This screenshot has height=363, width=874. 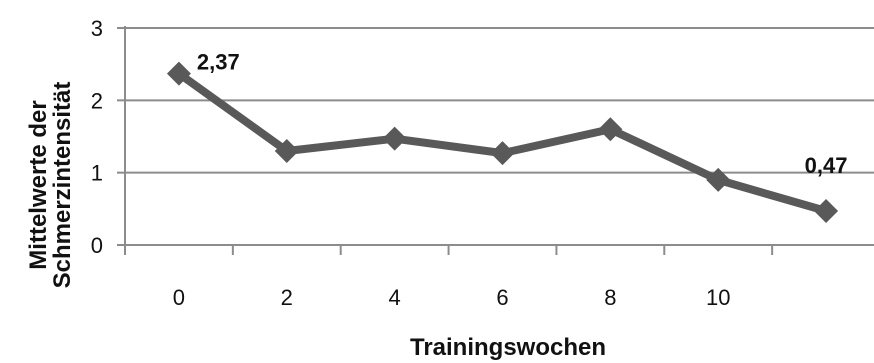 I want to click on x-tick-label: 10, so click(x=718, y=297).